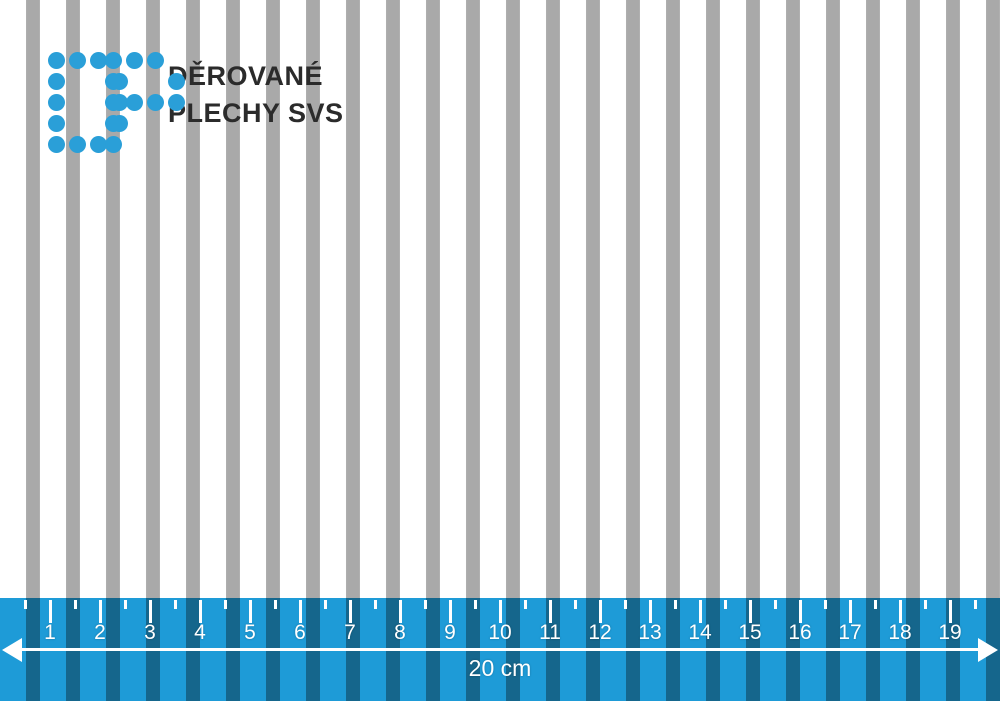 This screenshot has width=1000, height=701. What do you see at coordinates (200, 632) in the screenshot?
I see `ruler-tick-label: 4` at bounding box center [200, 632].